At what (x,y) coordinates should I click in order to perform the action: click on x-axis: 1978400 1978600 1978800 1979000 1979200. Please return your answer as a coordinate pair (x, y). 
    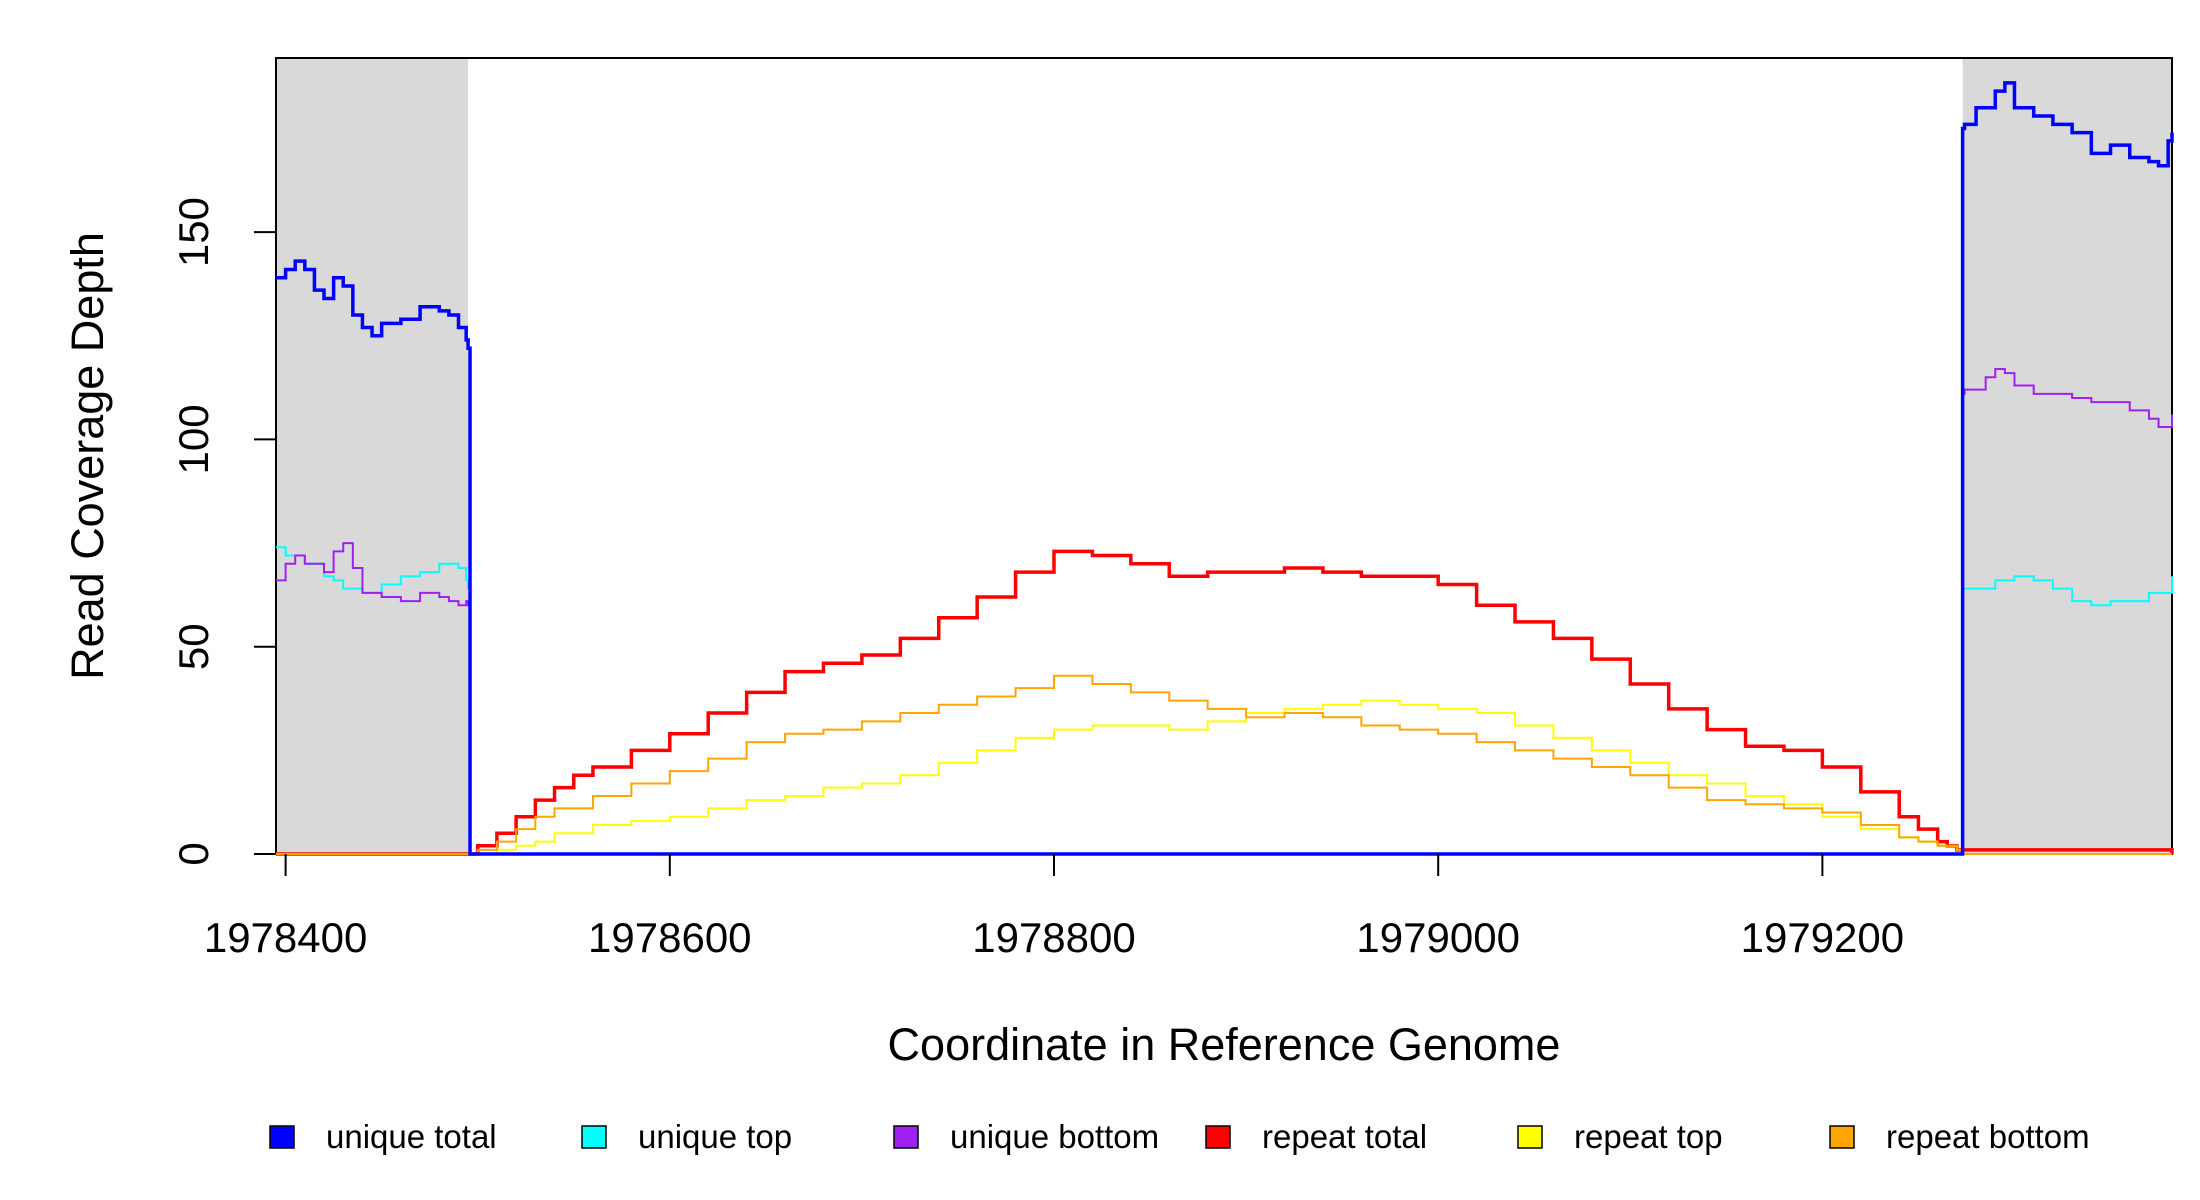
    Looking at the image, I should click on (1054, 907).